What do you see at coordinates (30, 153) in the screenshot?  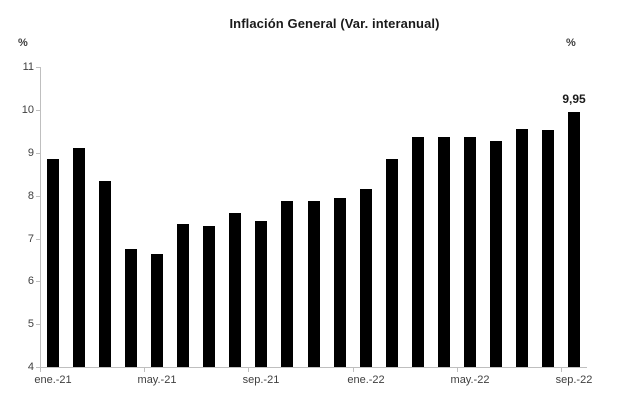 I see `y-axis-tick-label: 9` at bounding box center [30, 153].